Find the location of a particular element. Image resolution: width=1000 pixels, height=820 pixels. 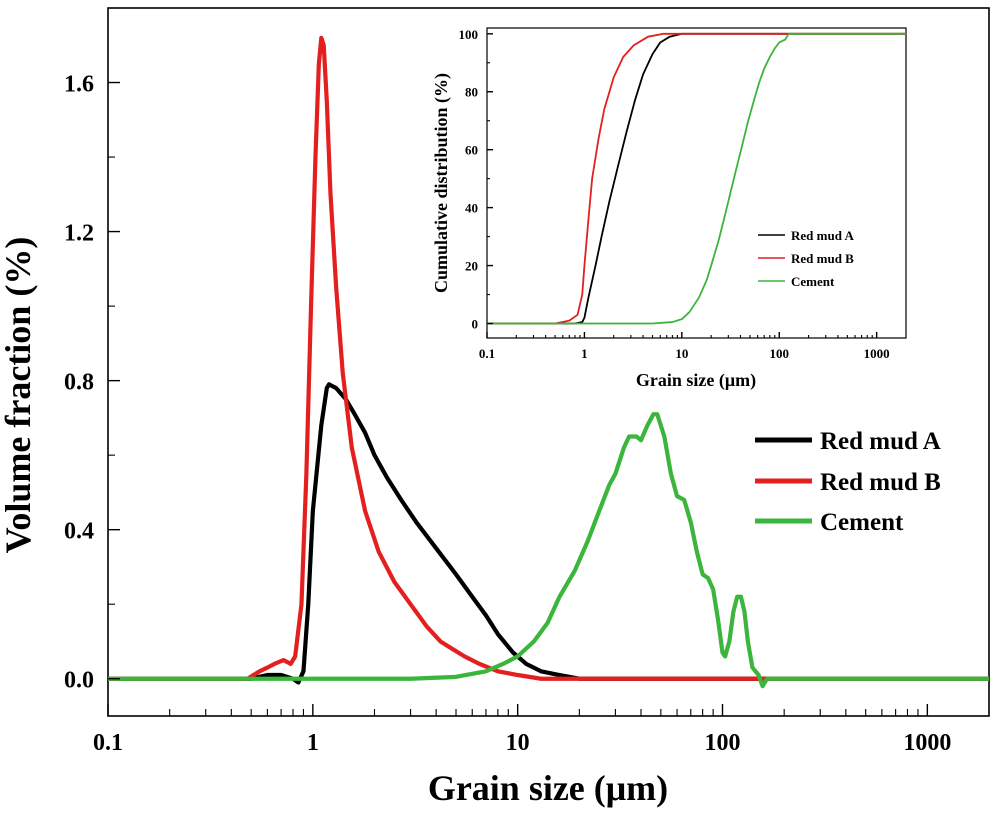

main-y-axis-title: Volume fraction (%) is located at coordinates (19, 395).